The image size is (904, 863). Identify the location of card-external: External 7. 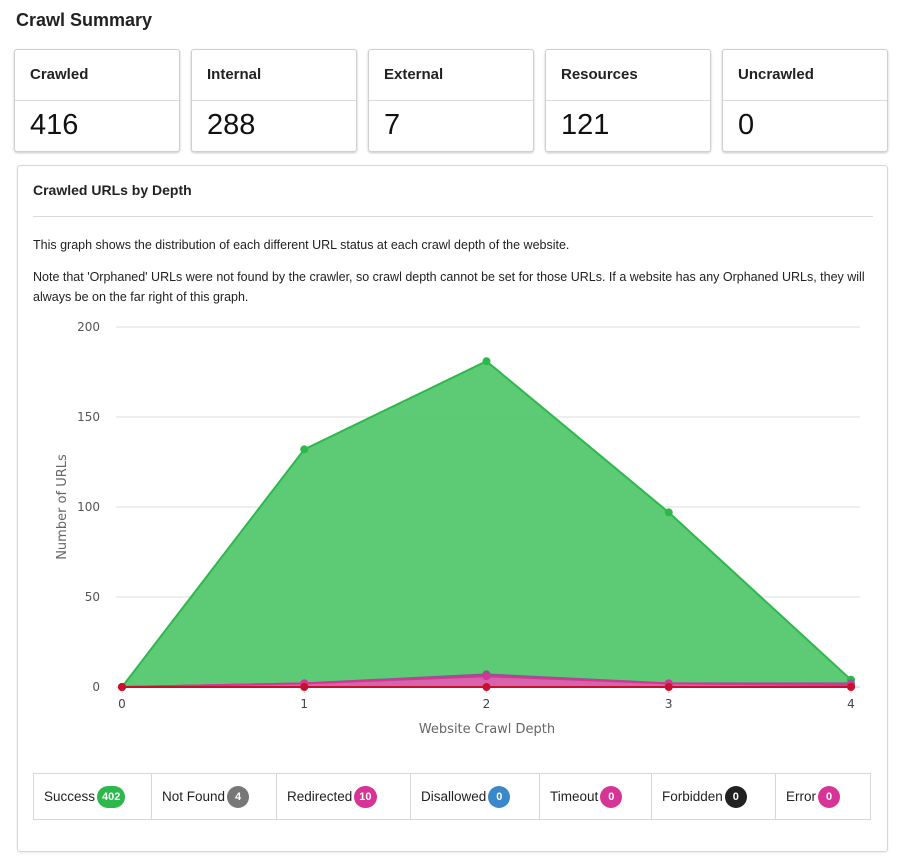
(451, 100).